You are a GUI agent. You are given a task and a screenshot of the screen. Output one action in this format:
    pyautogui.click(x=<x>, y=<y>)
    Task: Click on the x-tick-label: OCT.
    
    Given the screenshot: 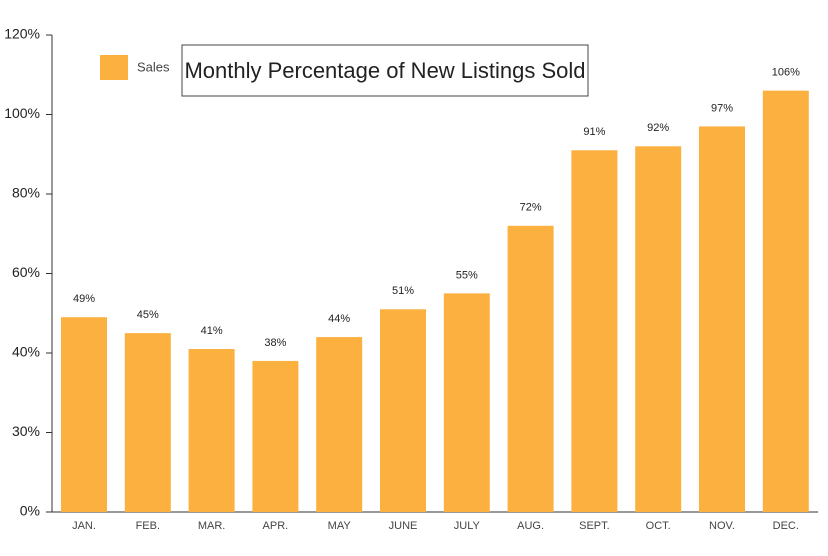 What is the action you would take?
    pyautogui.click(x=658, y=526)
    